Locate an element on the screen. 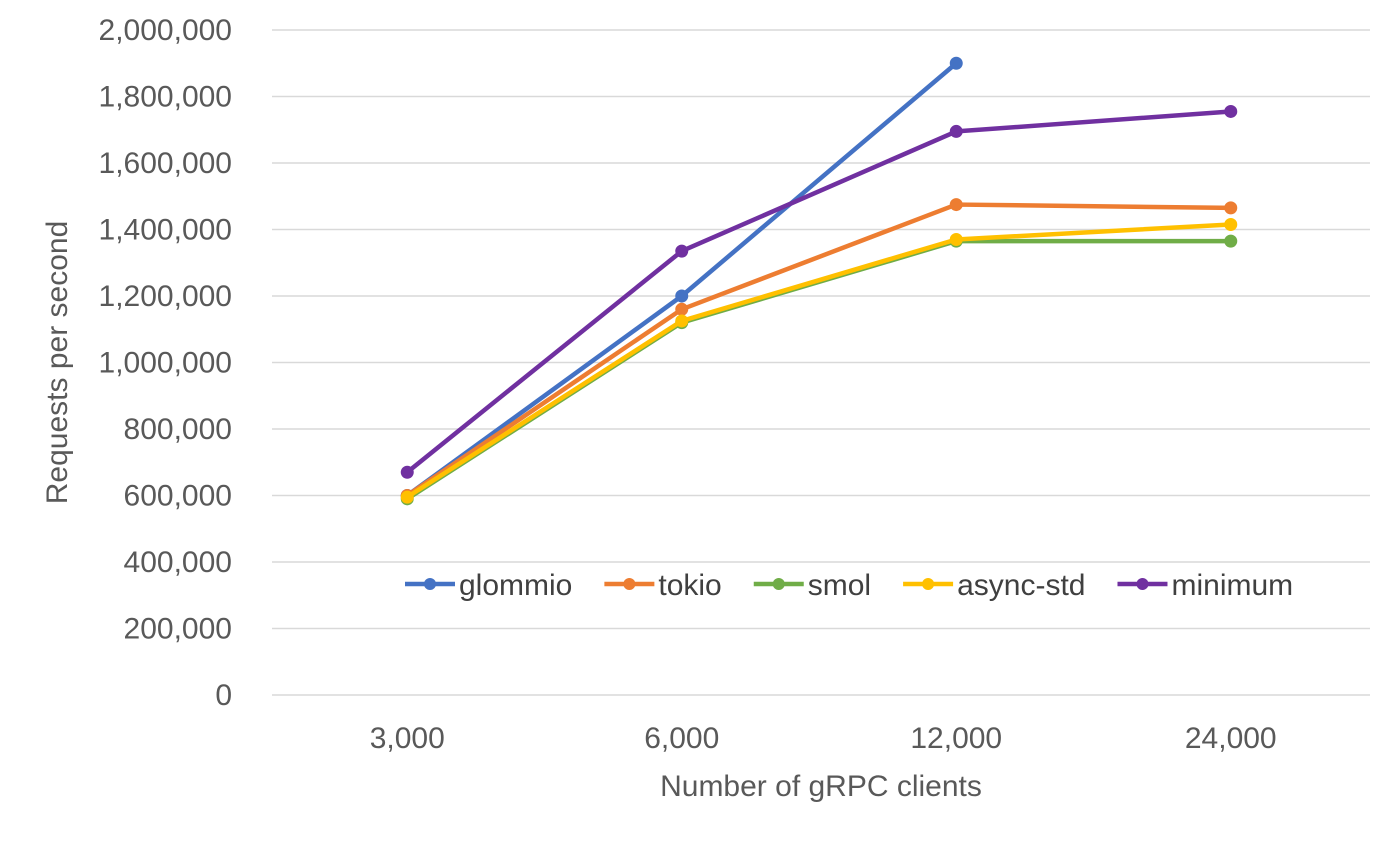 The image size is (1400, 841). legend-item-tokio: tokio is located at coordinates (663, 585).